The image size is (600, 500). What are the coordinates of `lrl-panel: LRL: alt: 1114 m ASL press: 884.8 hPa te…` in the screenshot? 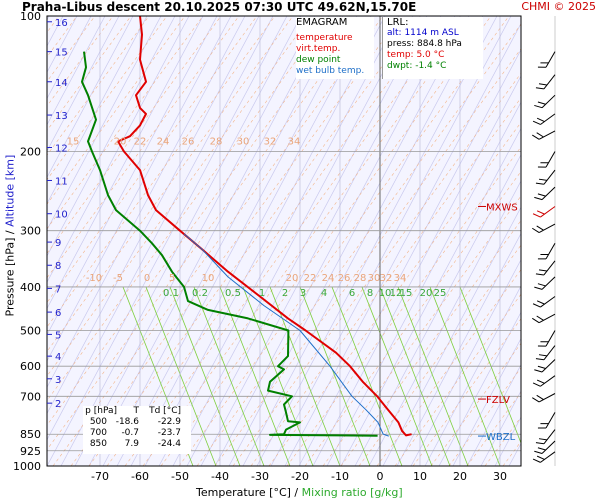 It's located at (432, 48).